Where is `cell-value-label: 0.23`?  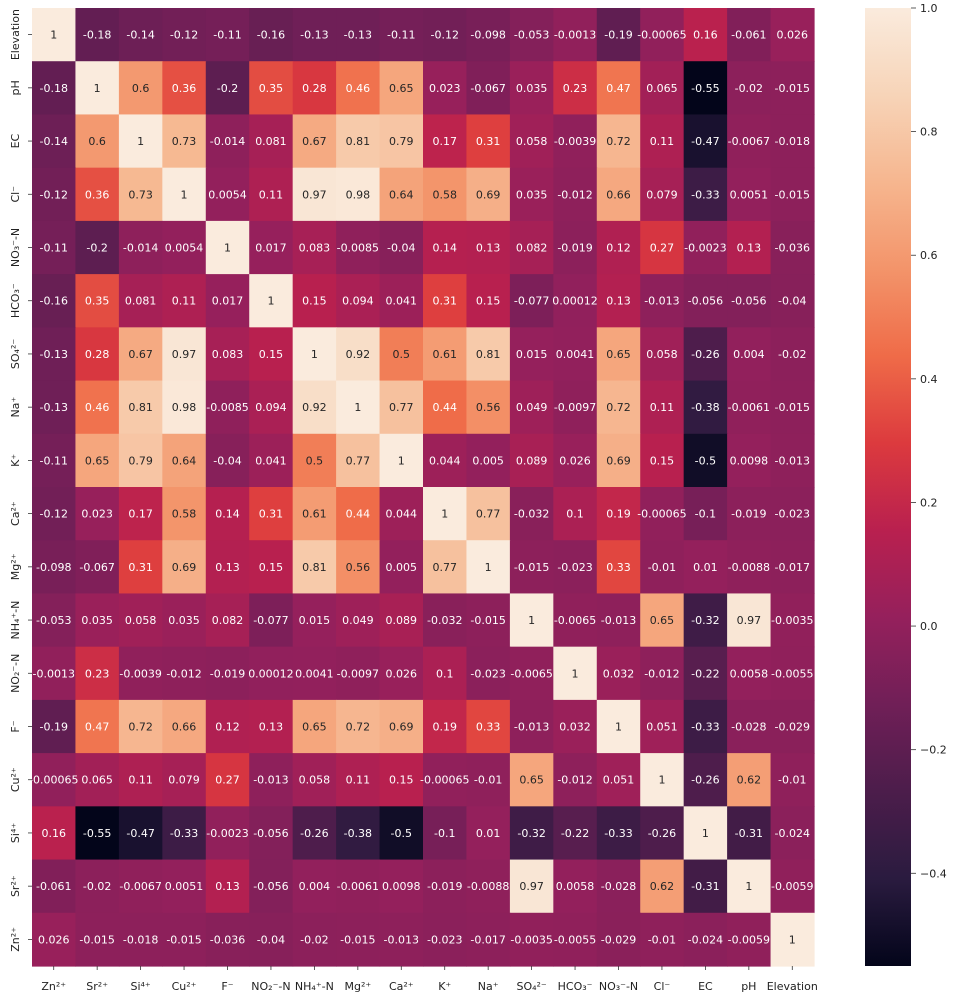
cell-value-label: 0.23 is located at coordinates (97, 673).